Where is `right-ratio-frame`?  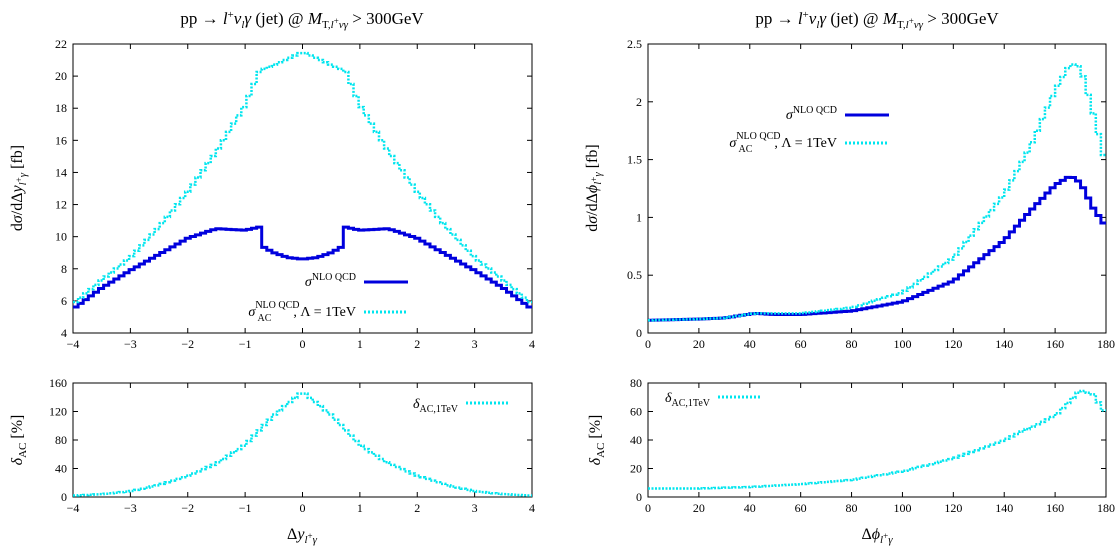
right-ratio-frame is located at coordinates (877, 440).